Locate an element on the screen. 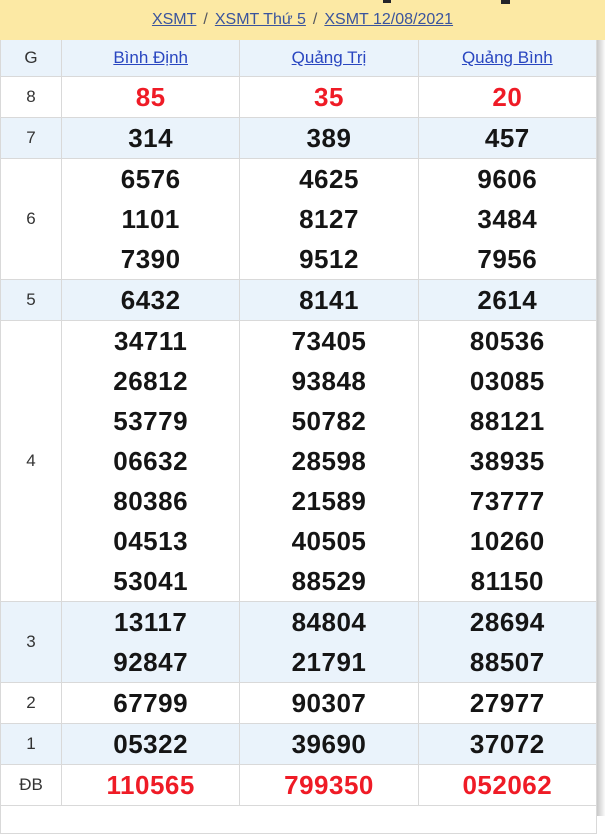  prize-label: 1 is located at coordinates (31, 744).